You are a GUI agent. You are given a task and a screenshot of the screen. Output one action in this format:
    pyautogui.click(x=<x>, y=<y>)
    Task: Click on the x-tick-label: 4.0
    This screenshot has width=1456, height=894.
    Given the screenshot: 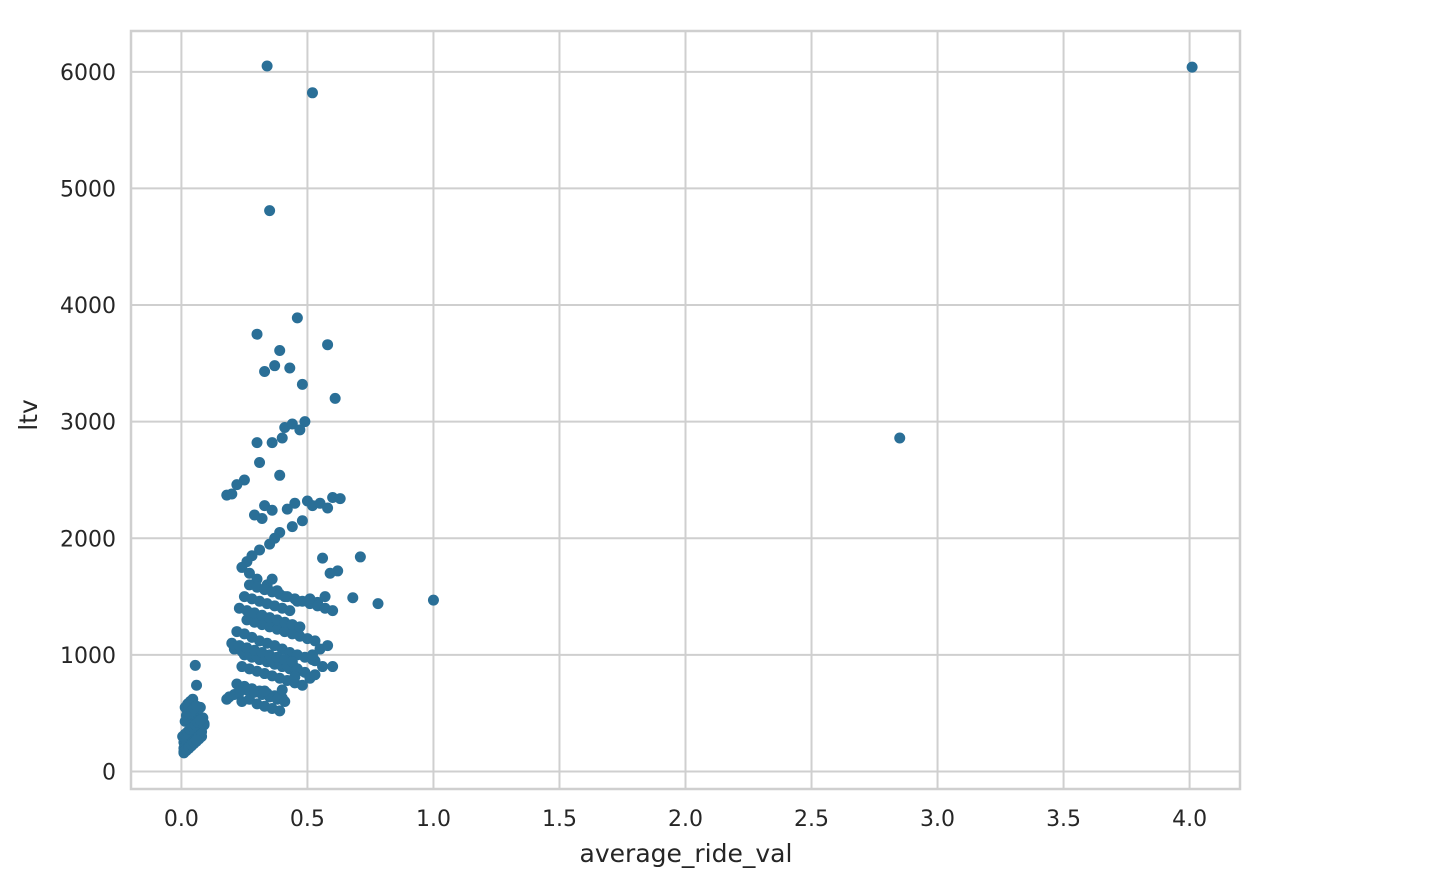 What is the action you would take?
    pyautogui.click(x=1189, y=819)
    